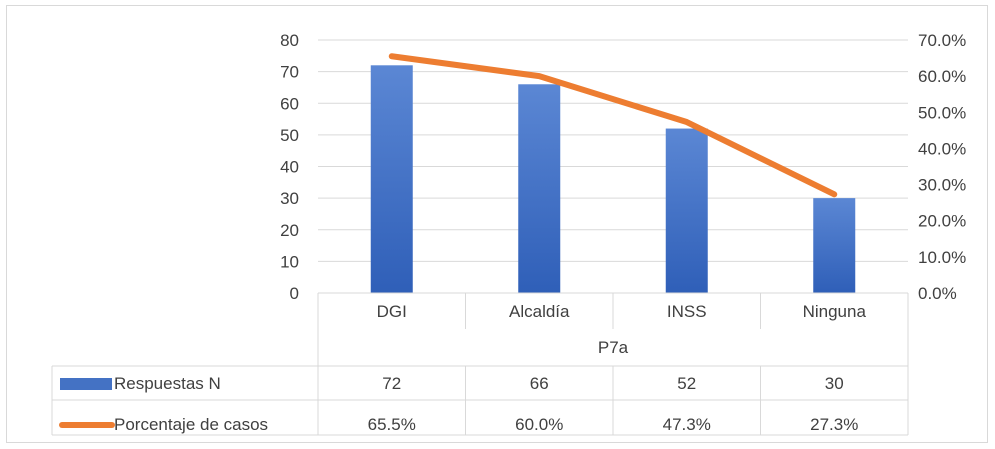 The width and height of the screenshot is (995, 449). I want to click on y-right-tick-label: 0.0%, so click(937, 293).